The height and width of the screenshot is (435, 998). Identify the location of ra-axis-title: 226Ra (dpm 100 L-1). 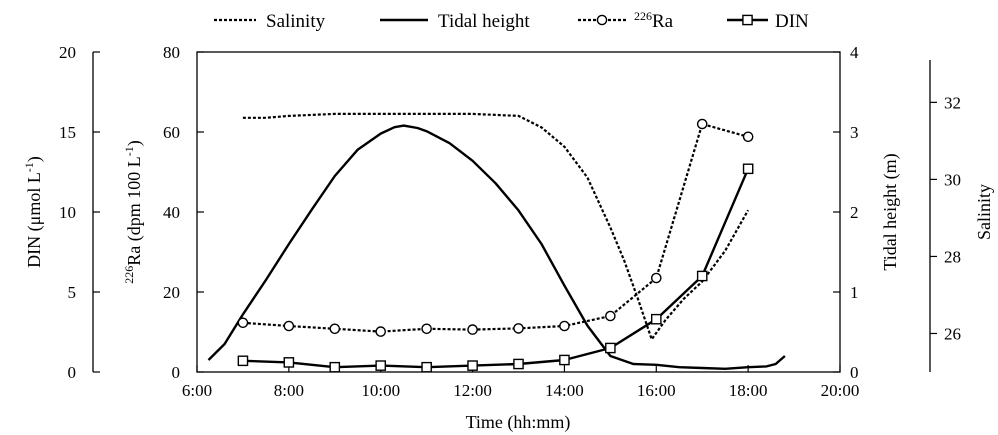
(133, 212).